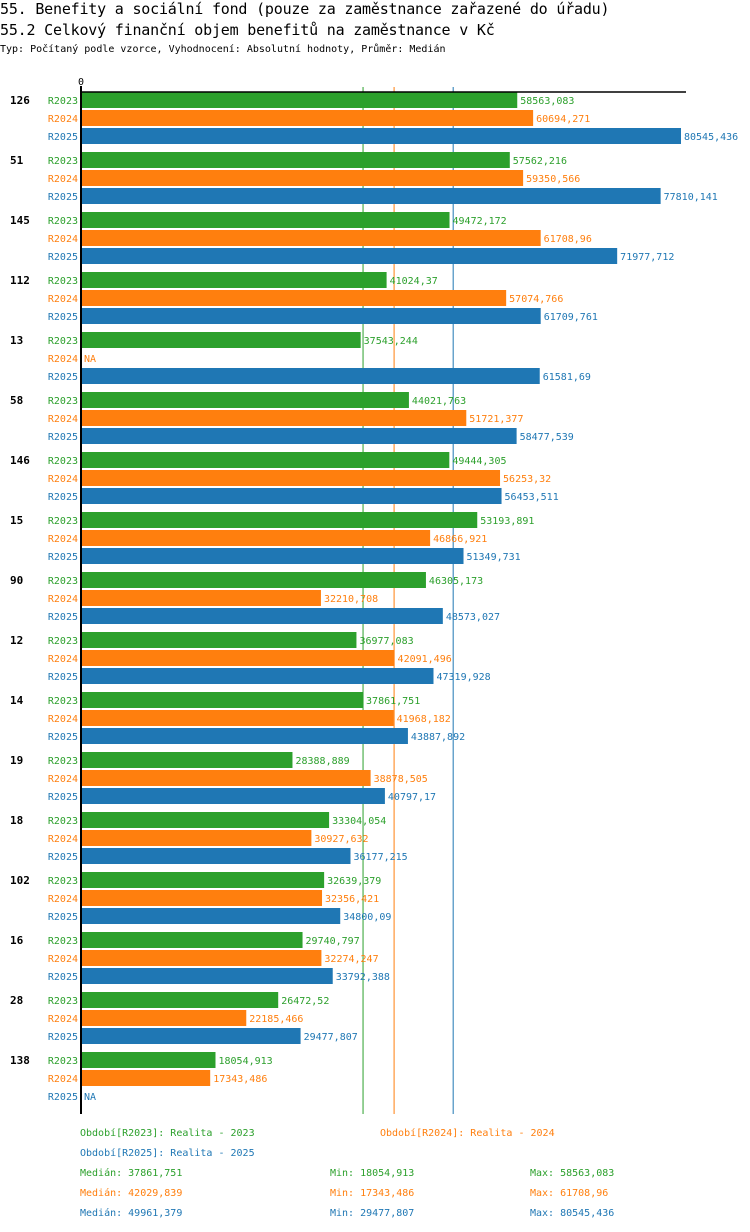  I want to click on bar-value-label: 36977,083, so click(386, 641).